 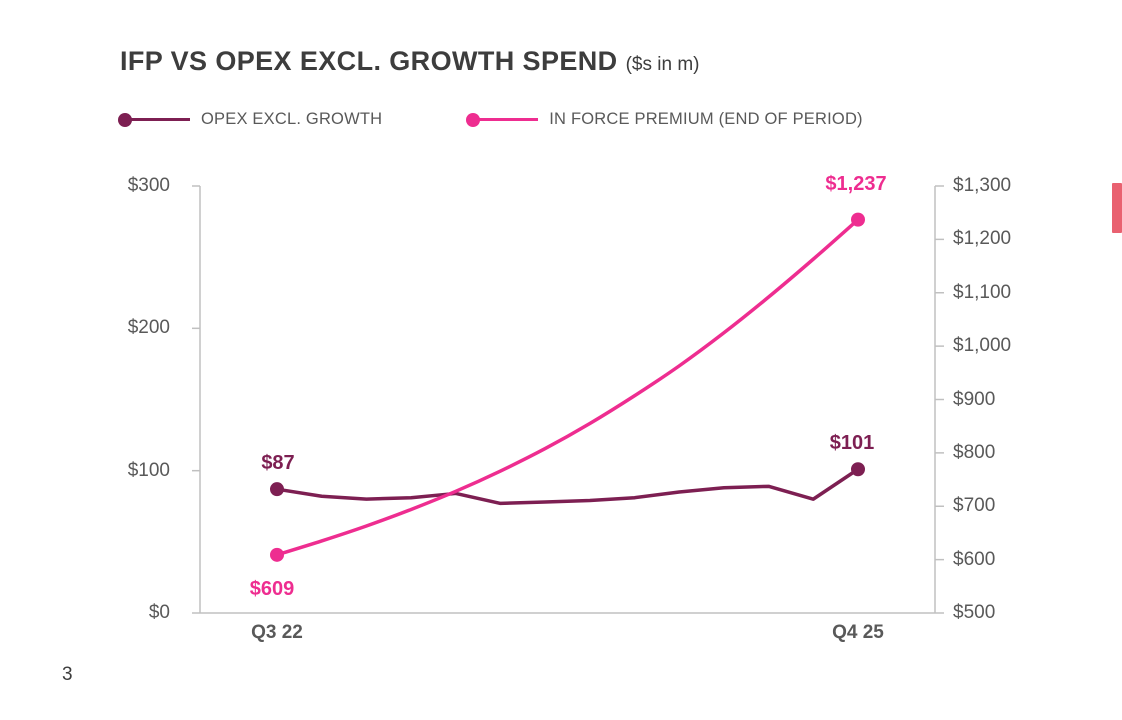 I want to click on data-point-label: $609, so click(x=272, y=588).